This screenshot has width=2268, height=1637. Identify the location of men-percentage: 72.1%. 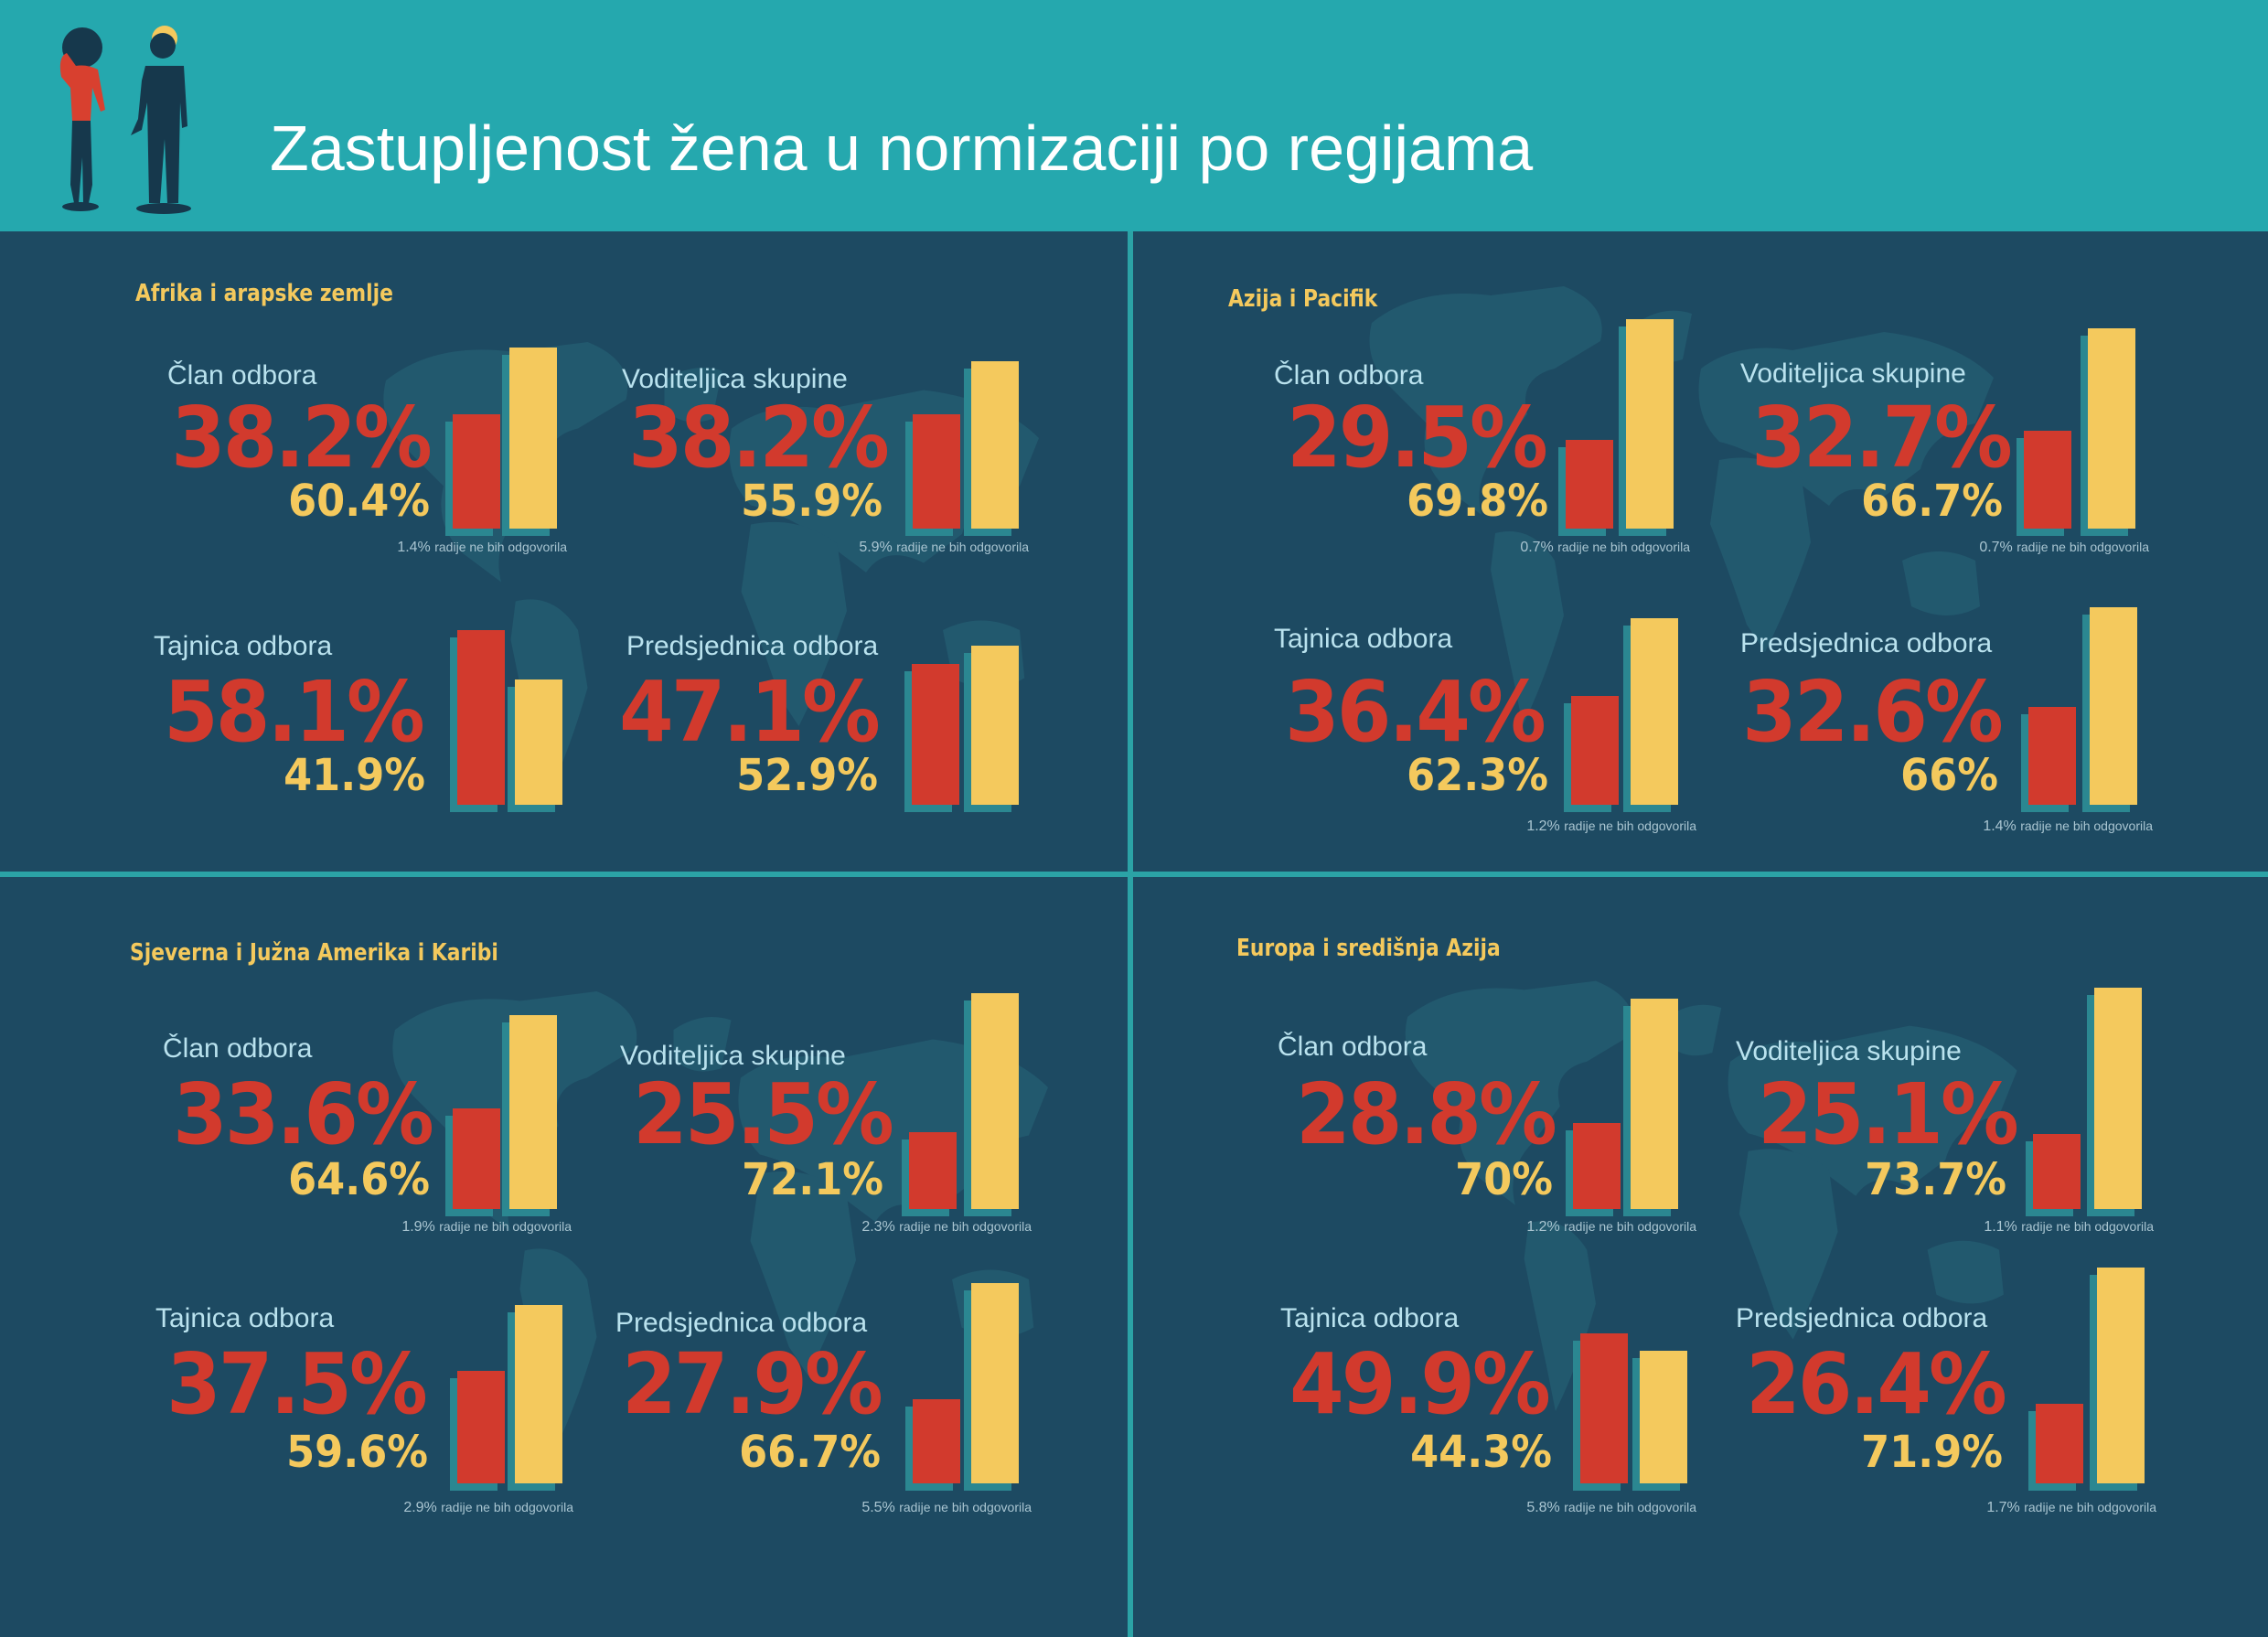
(812, 1179).